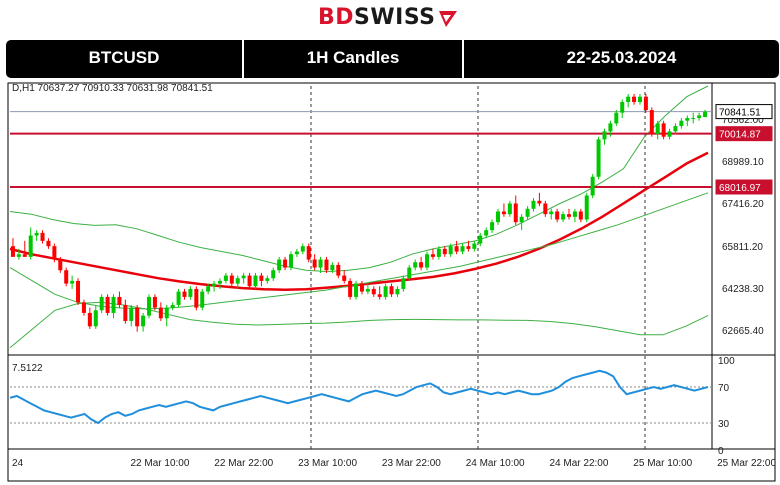 The width and height of the screenshot is (780, 485). What do you see at coordinates (740, 188) in the screenshot?
I see `price-tag-label: 68016.97` at bounding box center [740, 188].